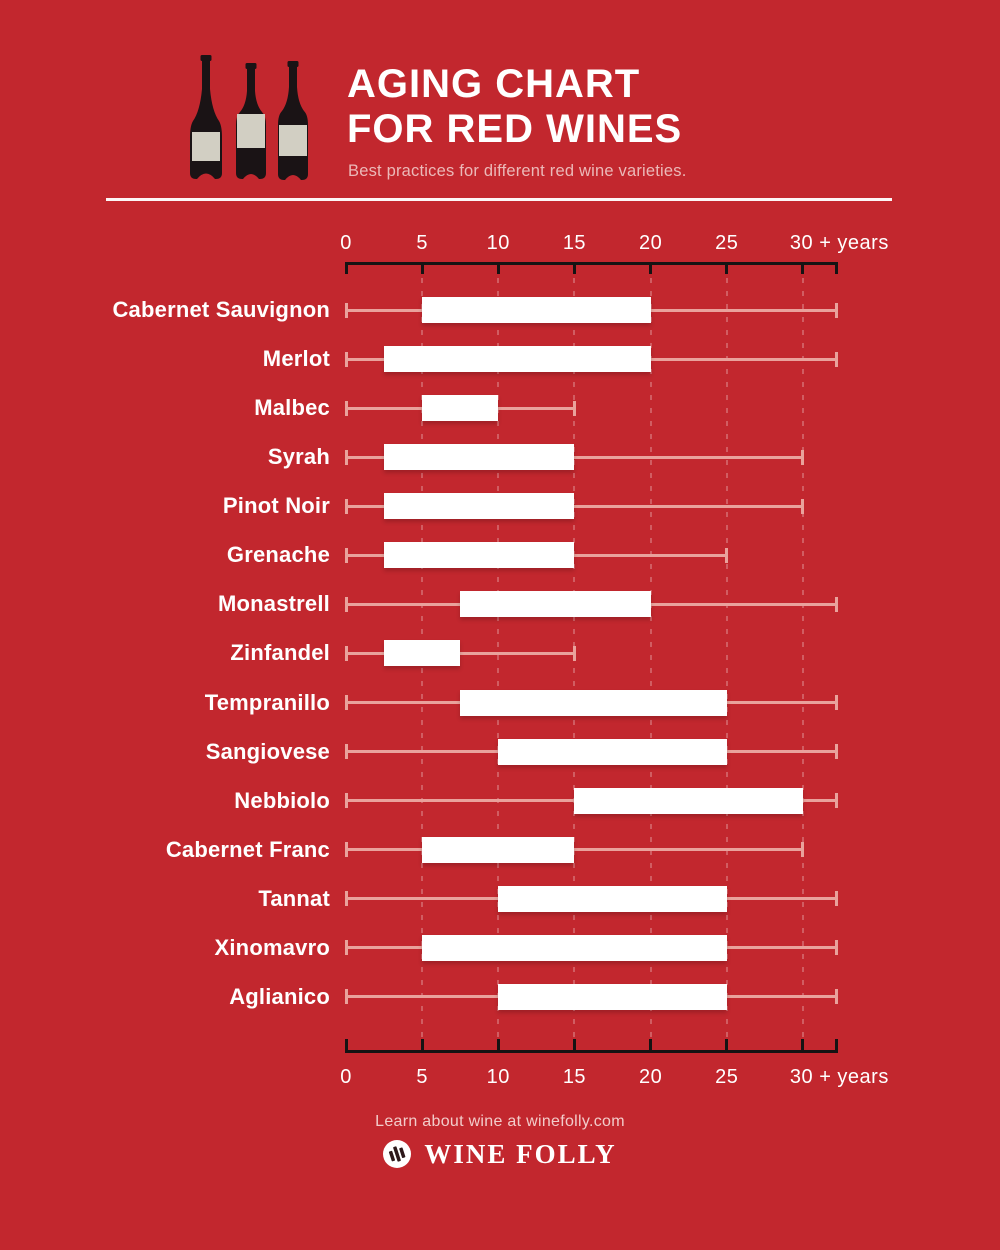 Image resolution: width=1000 pixels, height=1250 pixels. I want to click on row-label: Aglianico, so click(279, 996).